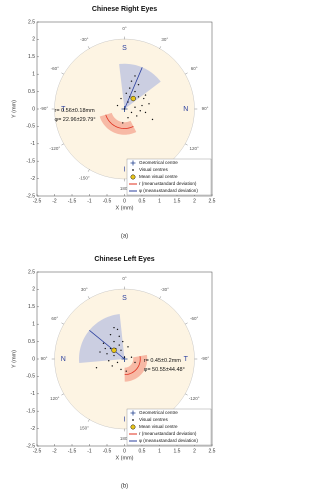 This screenshot has height=500, width=320. I want to click on theta-tick-label: 150°, so click(85, 428).